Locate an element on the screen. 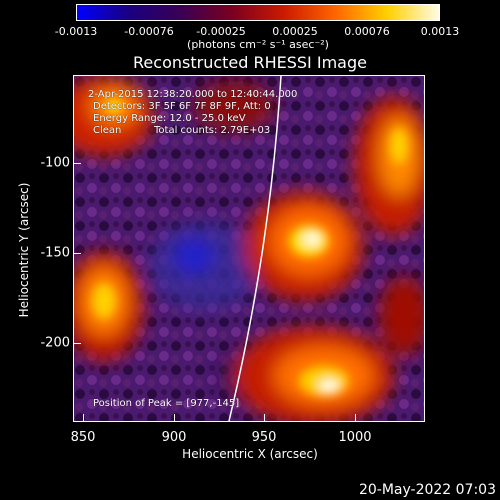  colorbar-unit: (photons cm⁻² s⁻¹ asec⁻²) is located at coordinates (258, 44).